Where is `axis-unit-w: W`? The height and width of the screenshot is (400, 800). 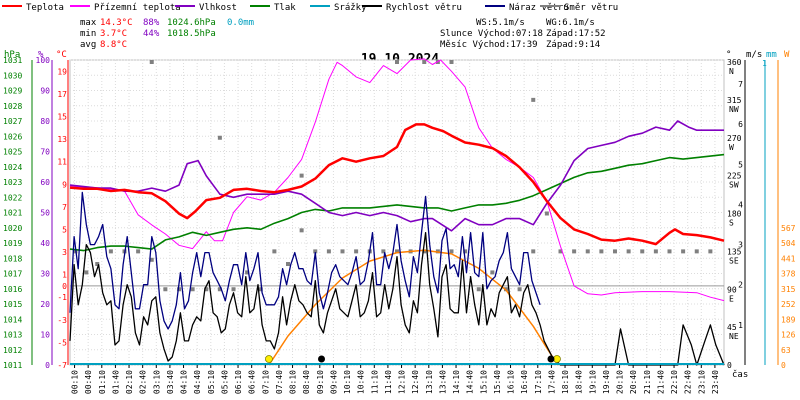 axis-unit-w: W is located at coordinates (787, 55).